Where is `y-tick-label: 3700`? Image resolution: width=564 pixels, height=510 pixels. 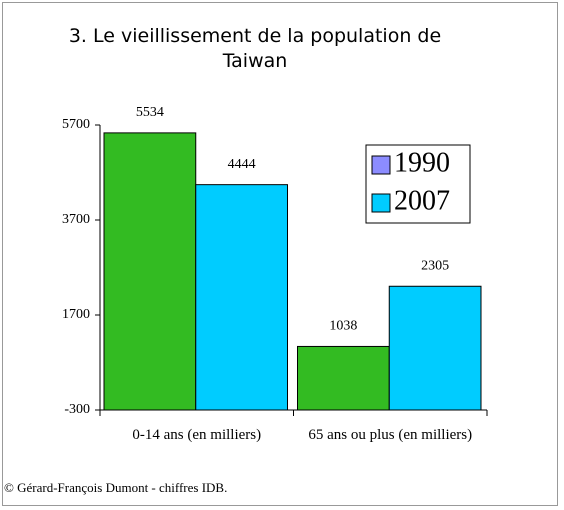 y-tick-label: 3700 is located at coordinates (76, 219).